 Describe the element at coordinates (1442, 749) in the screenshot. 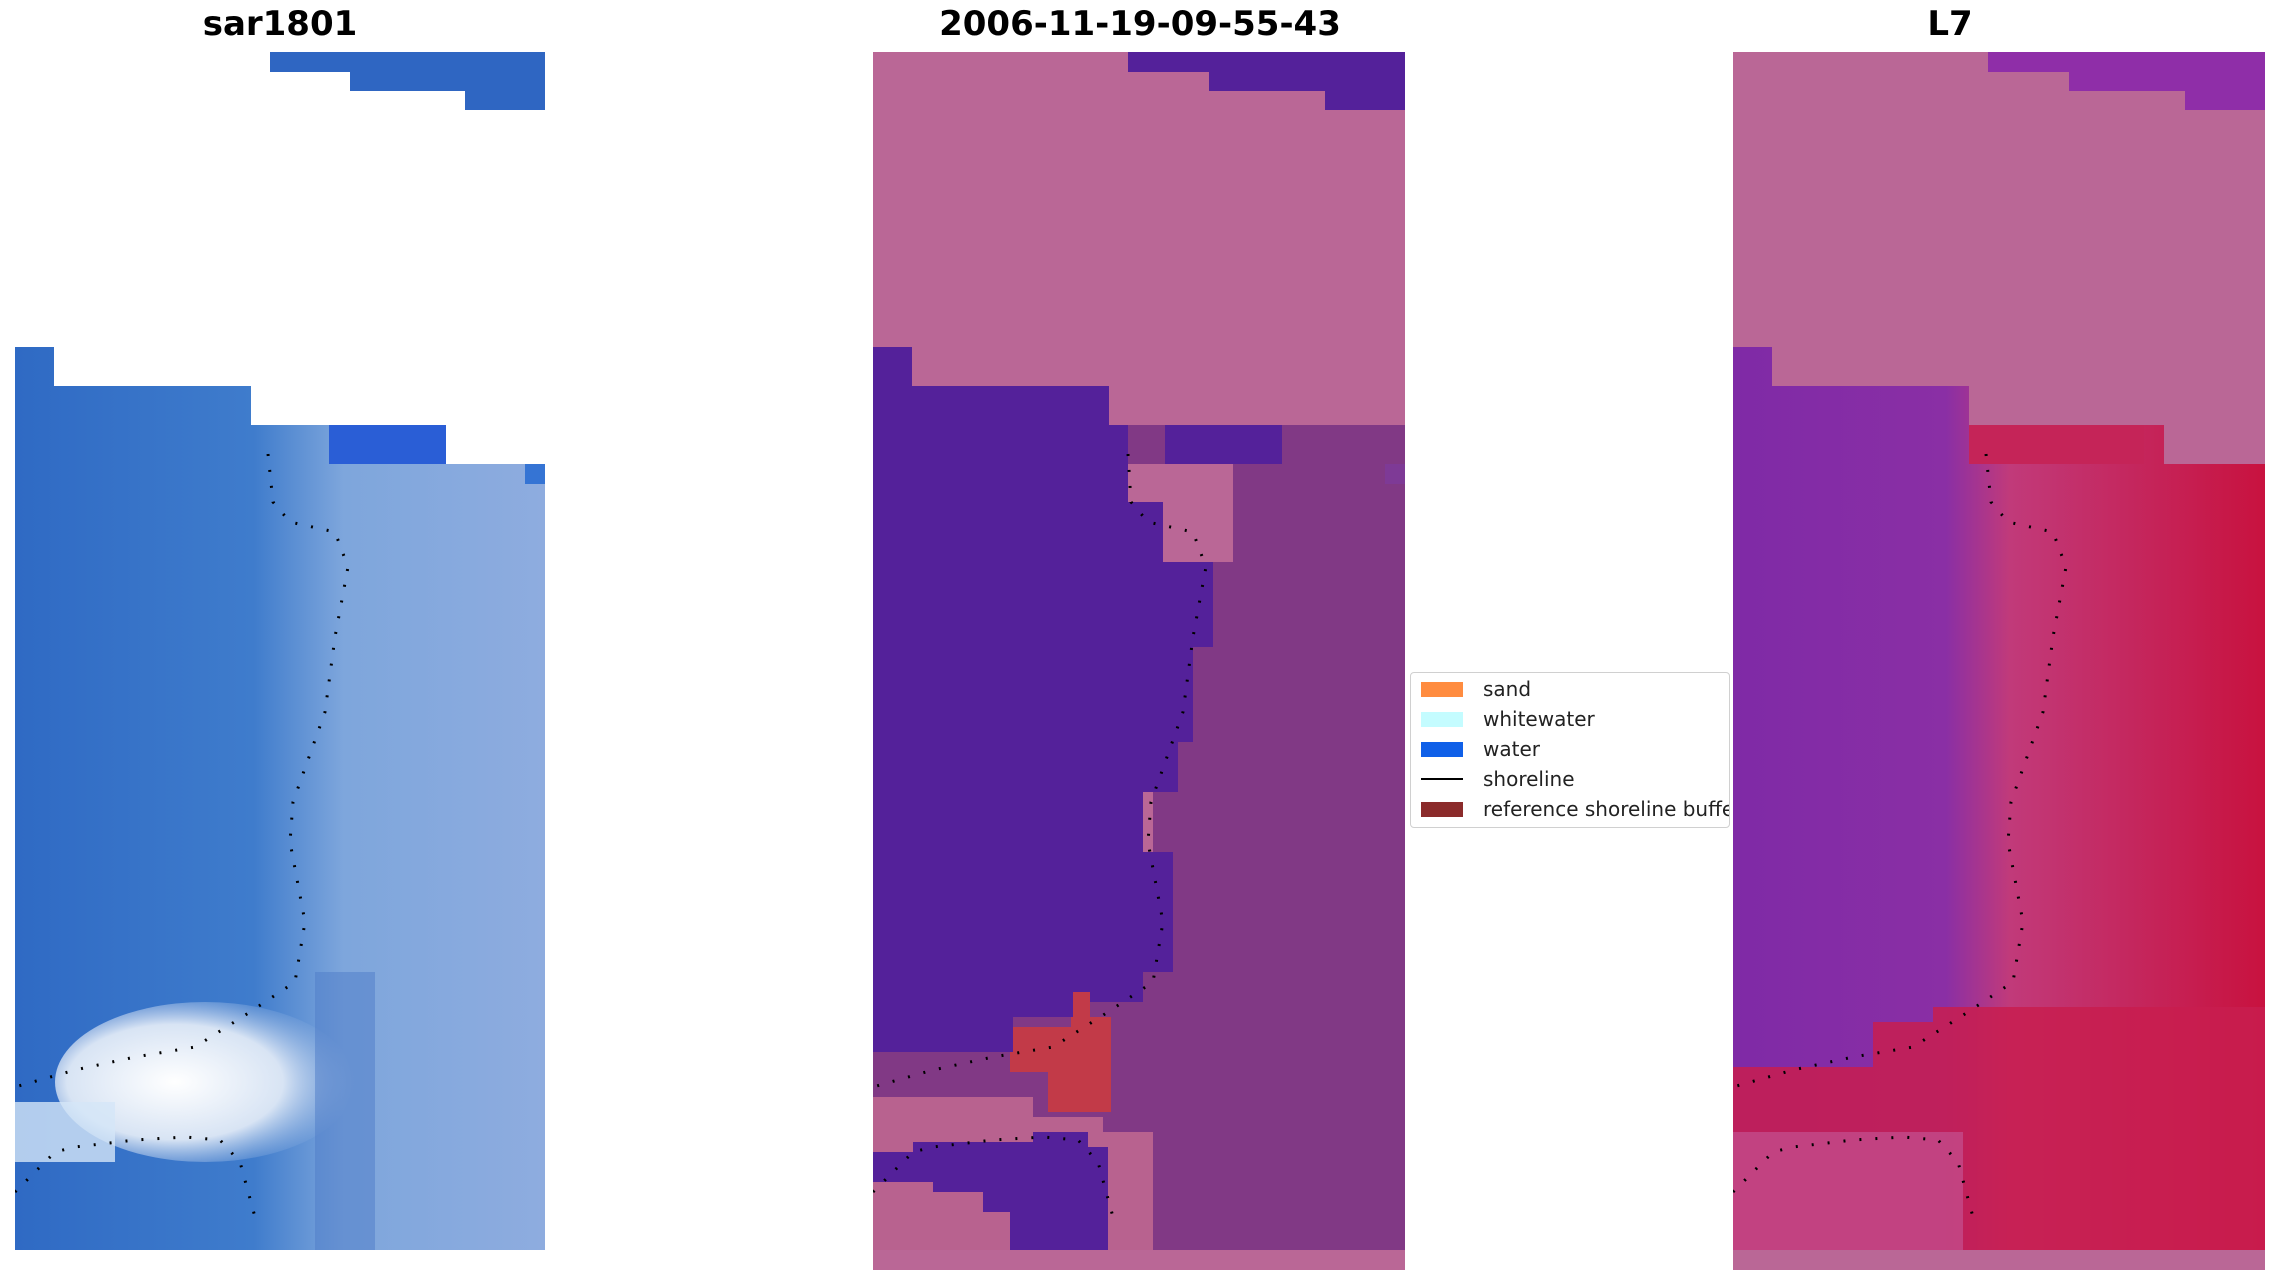

I see `water-swatch` at that location.